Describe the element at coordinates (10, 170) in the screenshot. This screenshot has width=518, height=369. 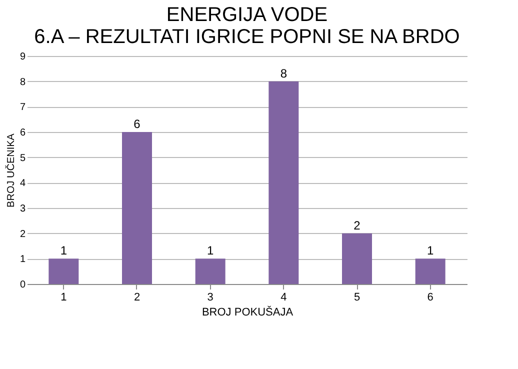
I see `y-axis-title: BROJ UČENIKA` at that location.